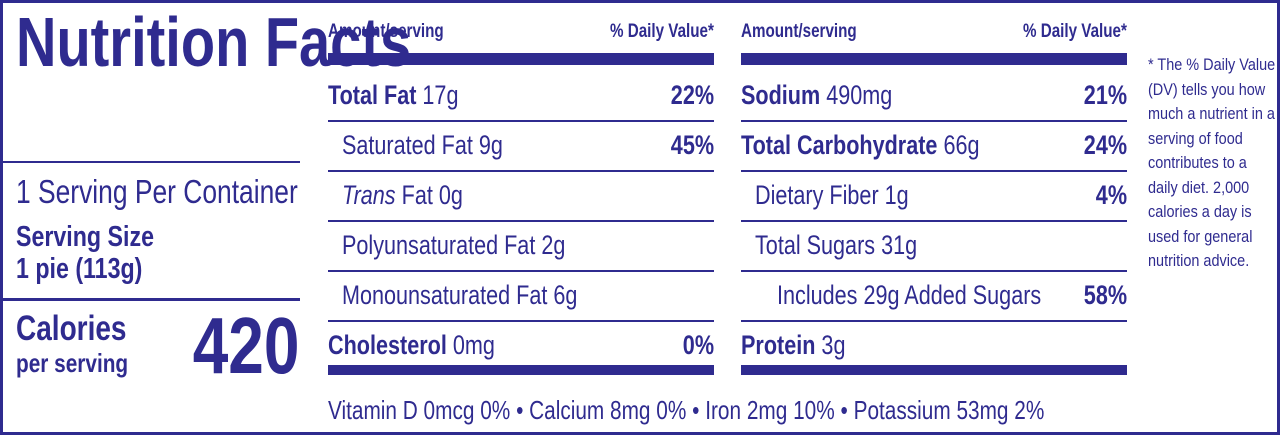 This screenshot has height=435, width=1280. What do you see at coordinates (85, 237) in the screenshot?
I see `serving-size-label: Serving Size` at bounding box center [85, 237].